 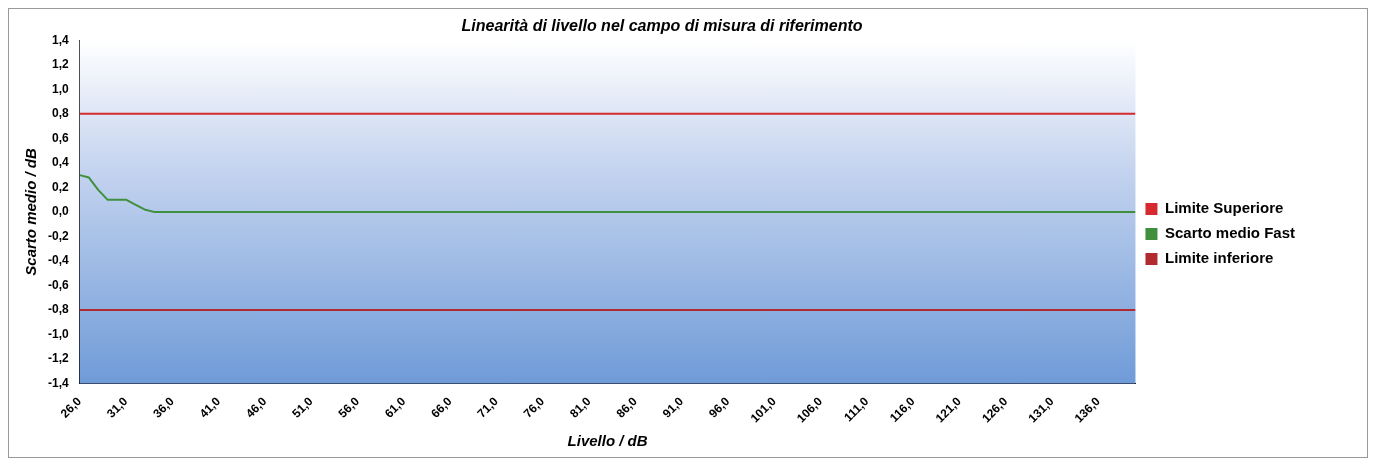 I want to click on y-tick-label: 0,0, so click(x=60, y=211).